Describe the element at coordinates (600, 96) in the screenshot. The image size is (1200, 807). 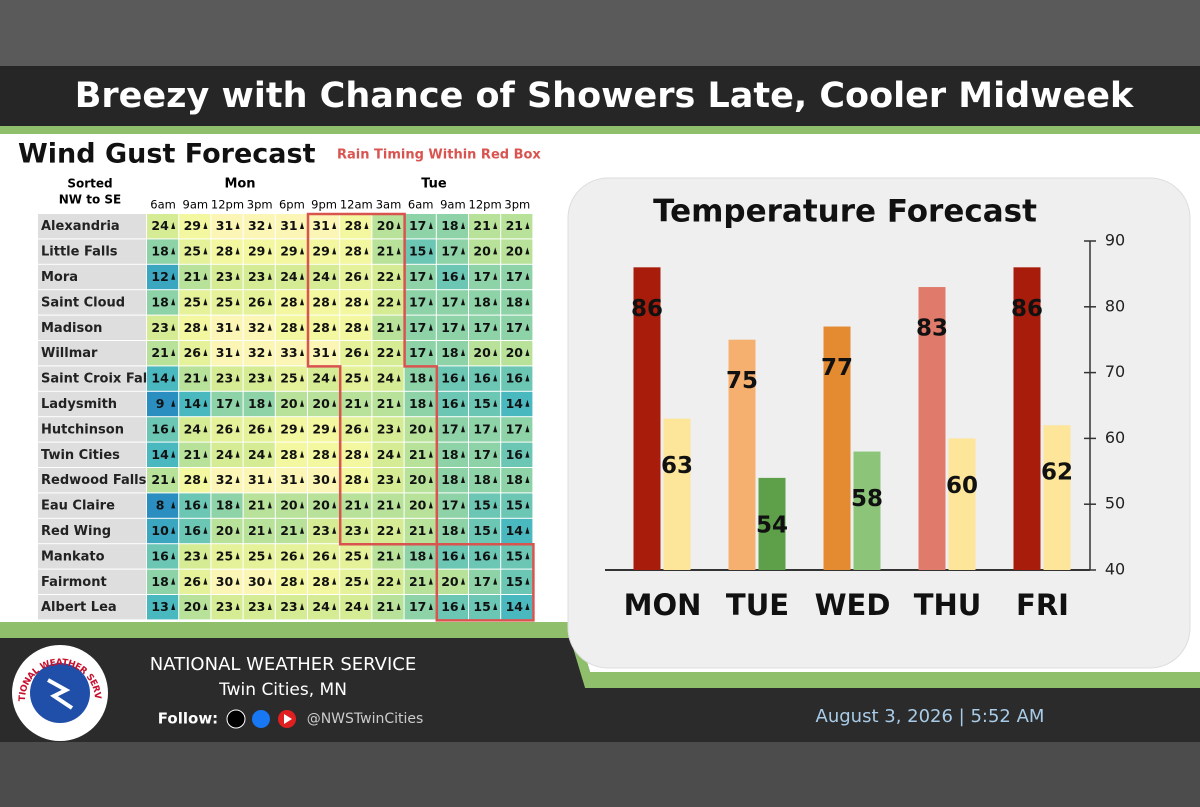
I see `title-bar` at that location.